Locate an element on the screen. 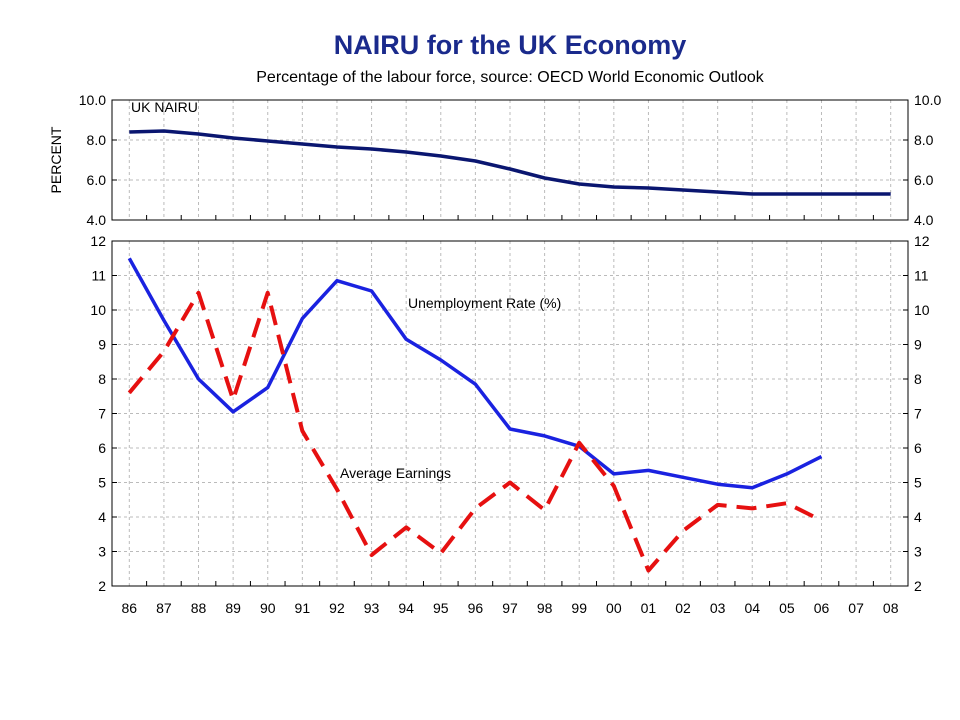  bottom-ytick-label-right: 11 is located at coordinates (921, 276).